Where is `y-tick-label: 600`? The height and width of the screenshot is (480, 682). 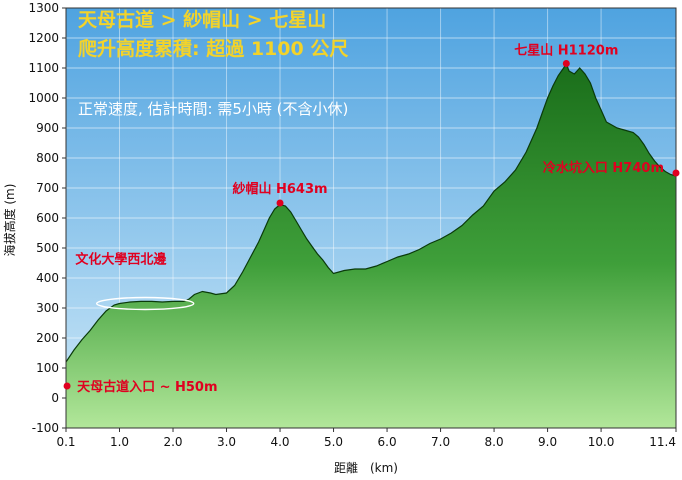 y-tick-label: 600 is located at coordinates (47, 218).